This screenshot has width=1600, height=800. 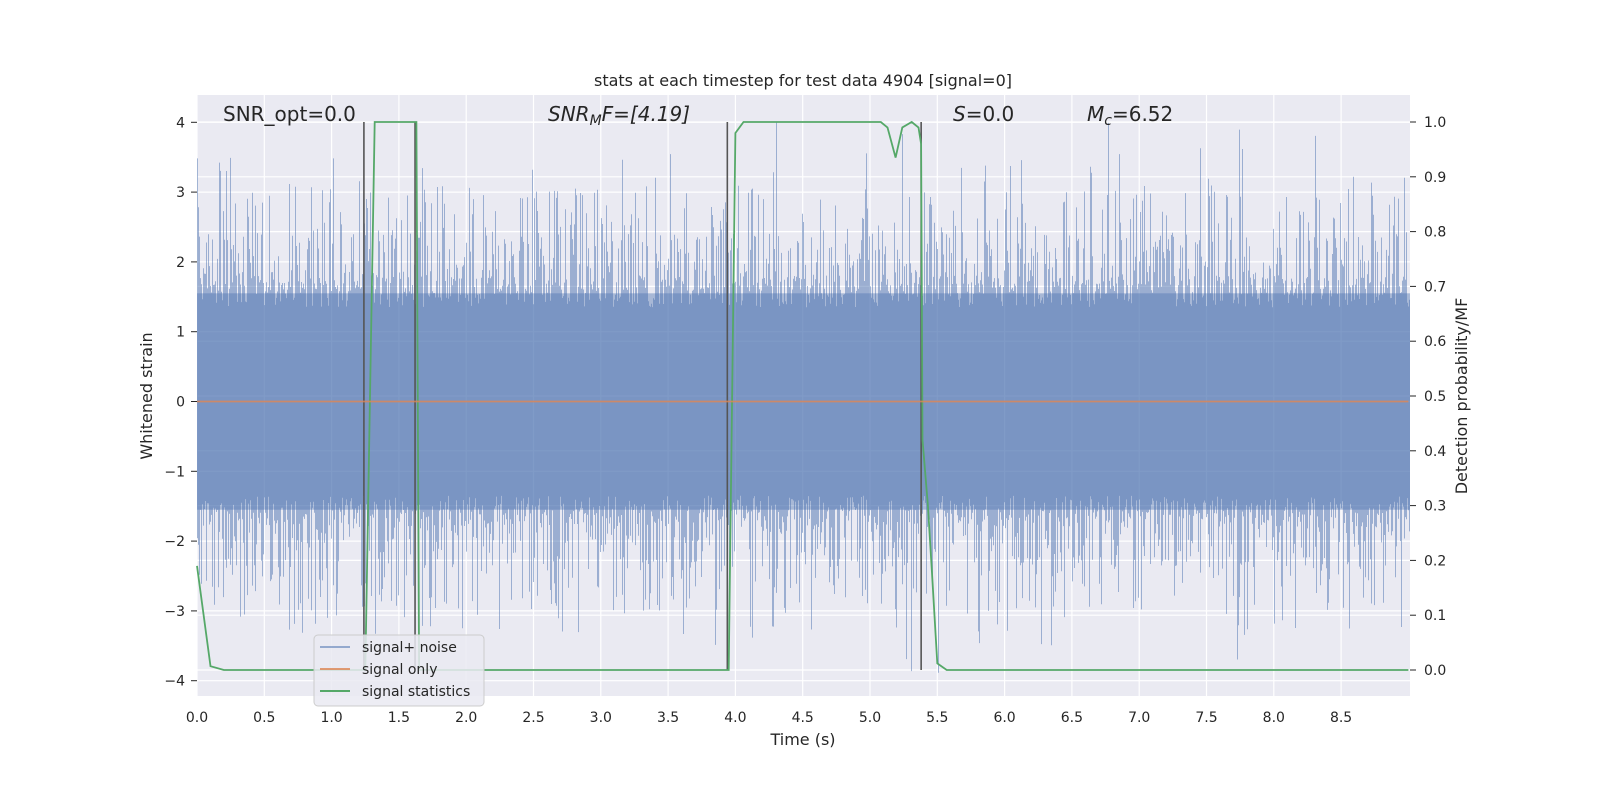 I want to click on y-tick-label: 1, so click(x=180, y=333).